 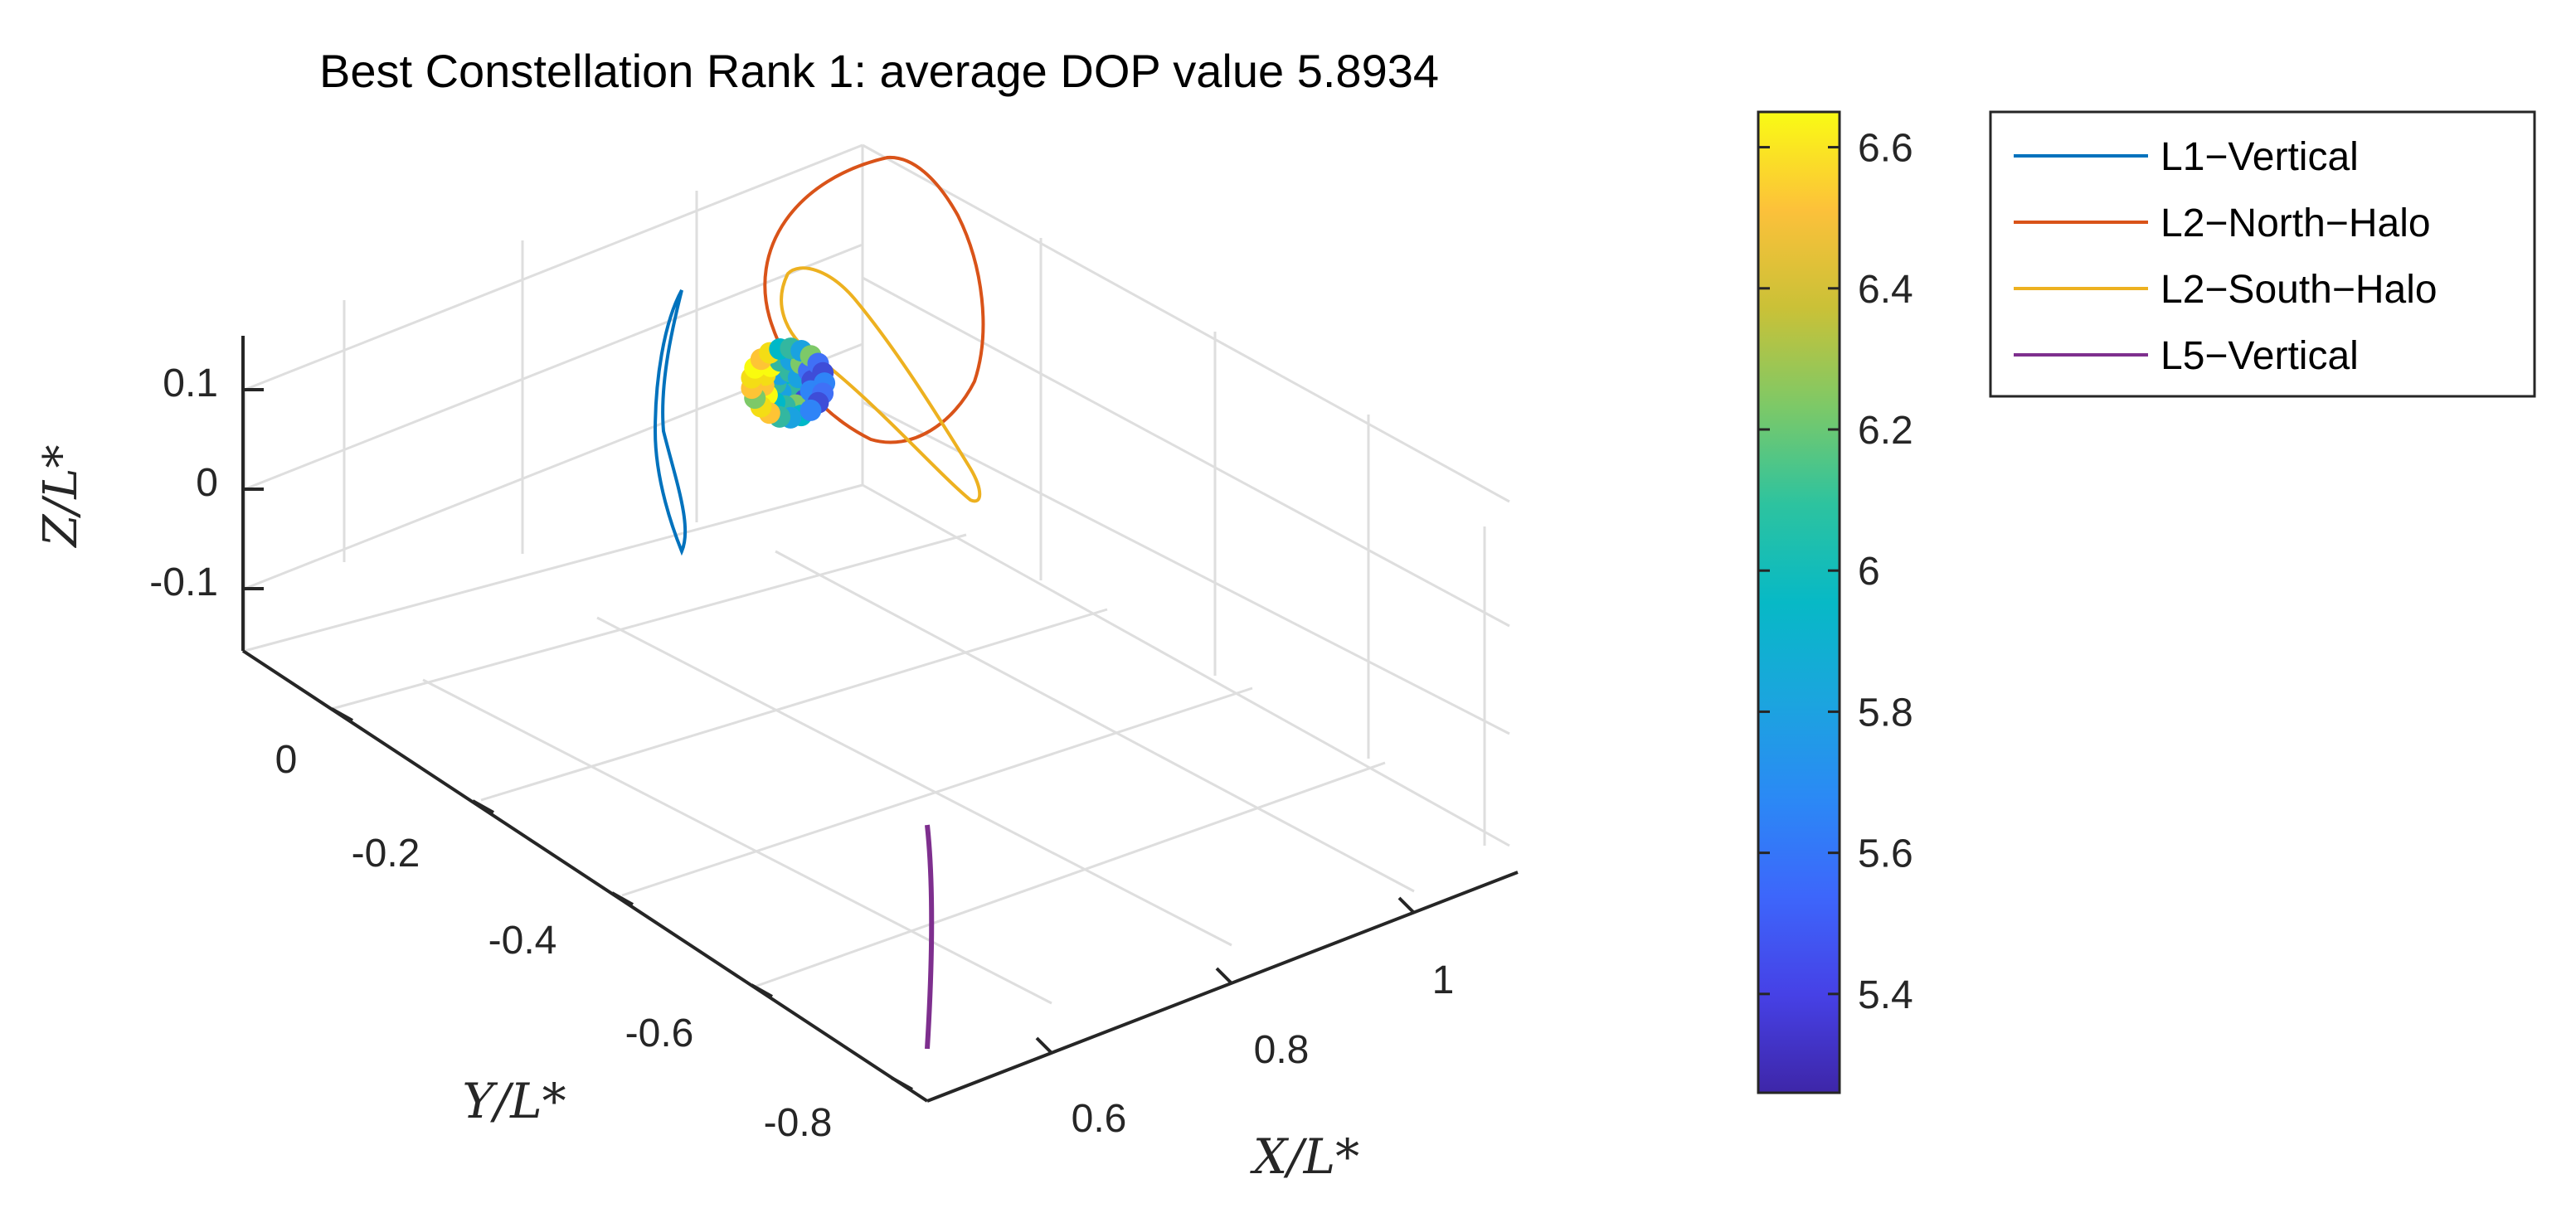 I want to click on z-tick-label: 0.1, so click(x=191, y=383).